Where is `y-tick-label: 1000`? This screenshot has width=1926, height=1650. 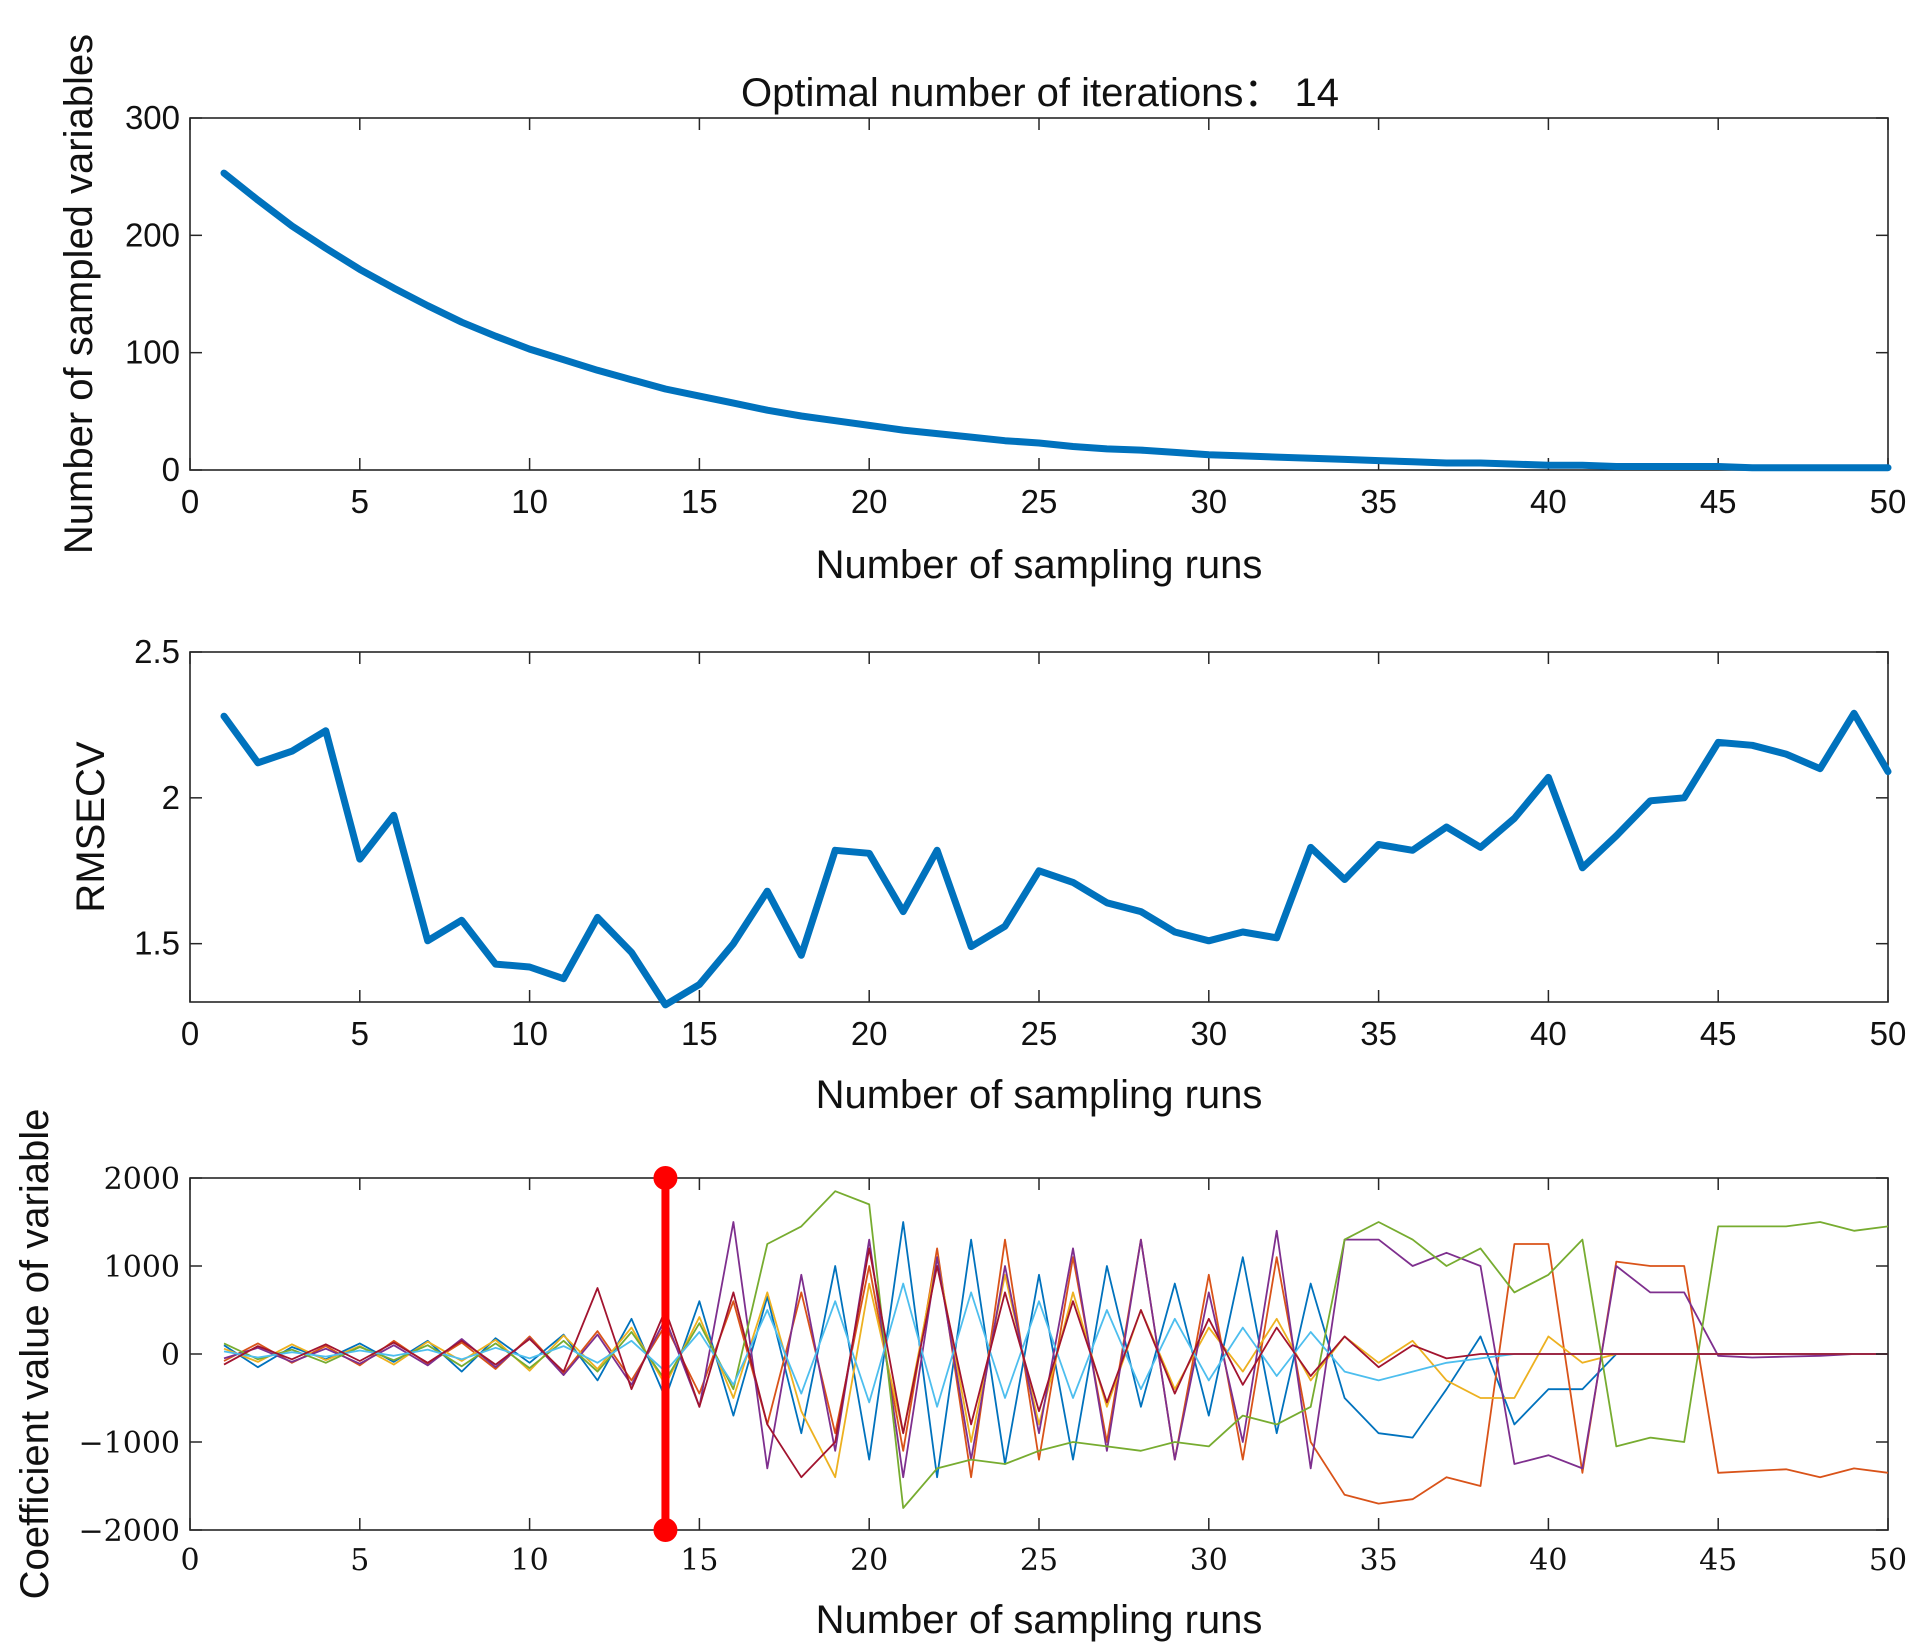 y-tick-label: 1000 is located at coordinates (142, 1267).